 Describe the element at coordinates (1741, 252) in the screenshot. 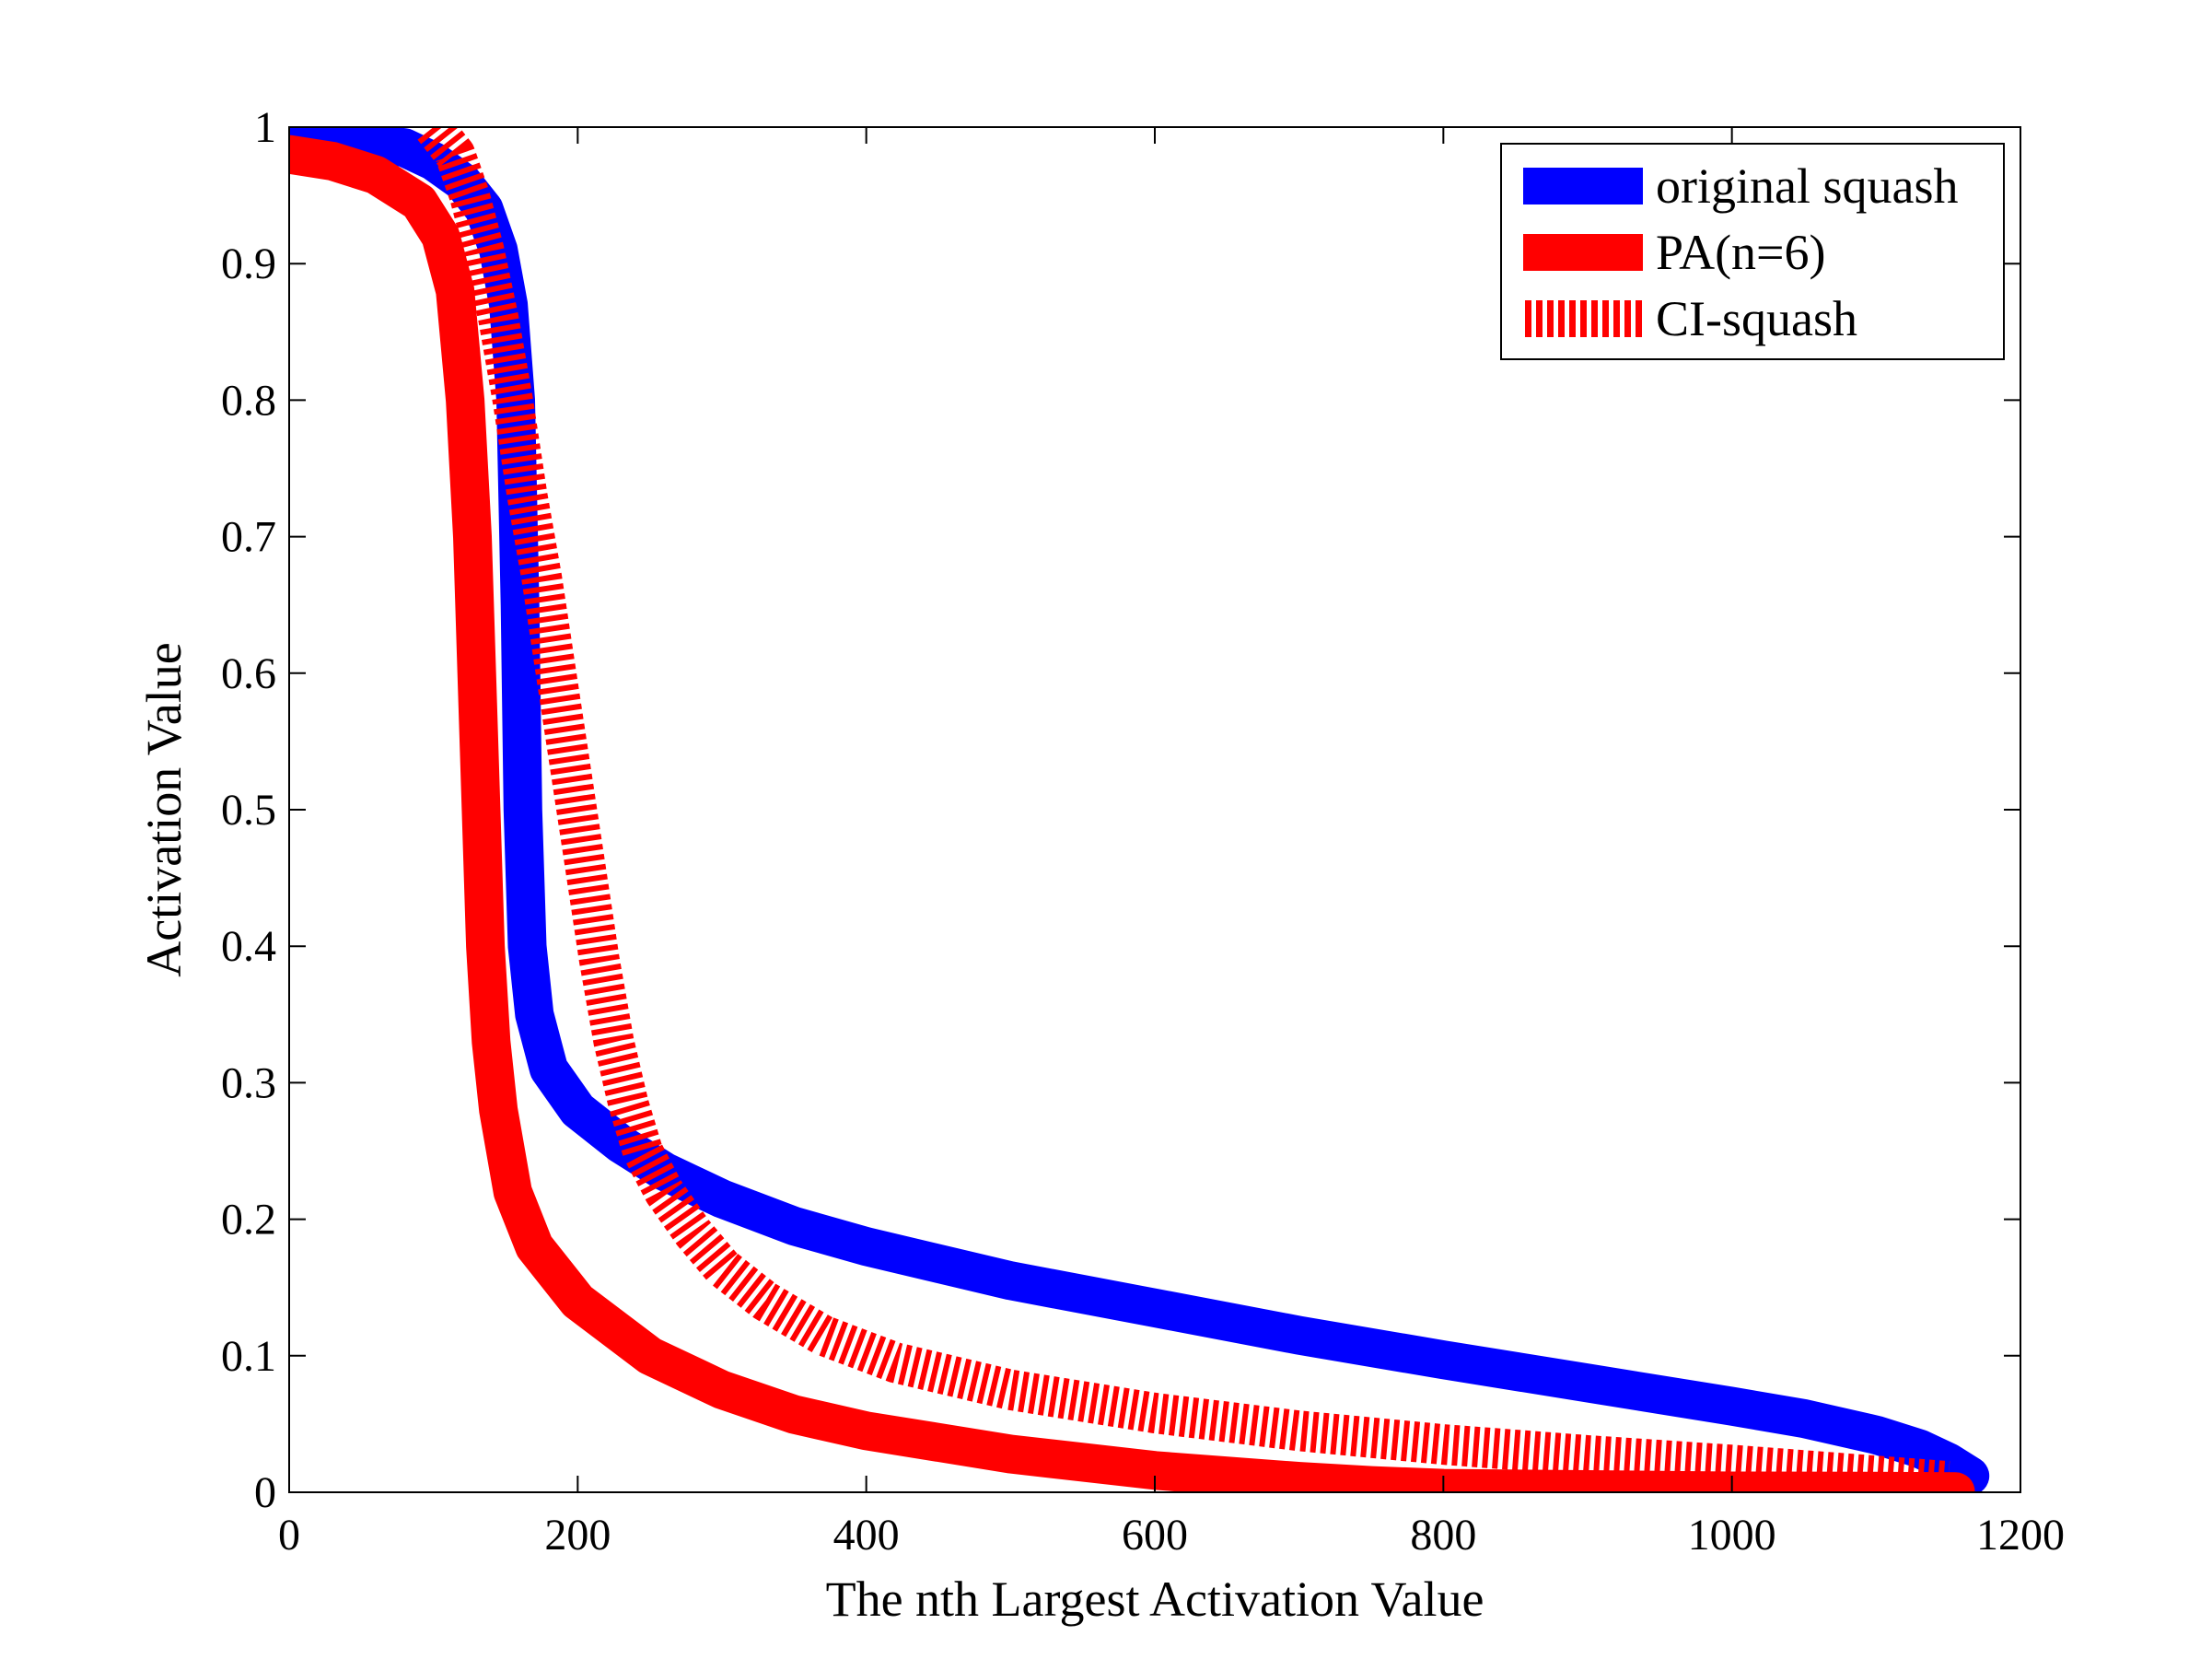

I see `legend-label-pa: PA(n=6)` at that location.